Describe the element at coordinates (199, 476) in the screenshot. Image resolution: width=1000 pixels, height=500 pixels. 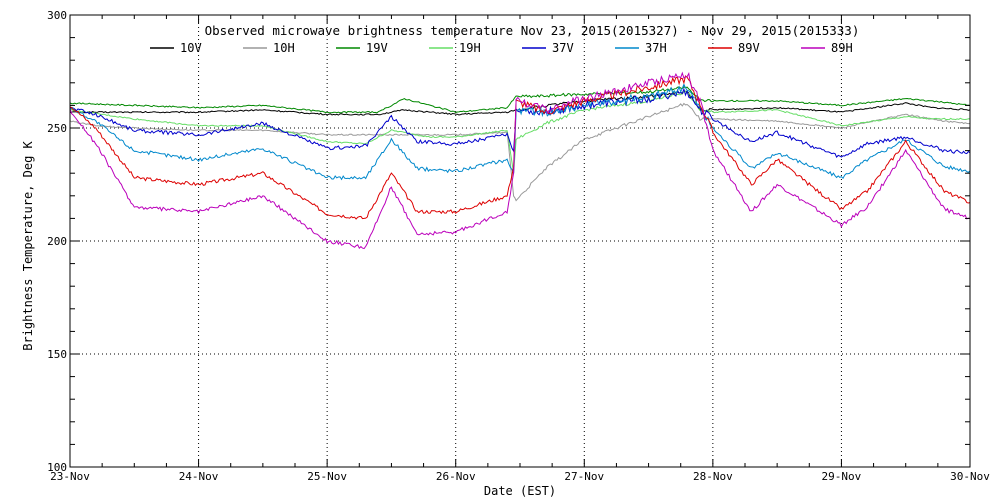
I see `x-tick-label: 24-Nov` at that location.